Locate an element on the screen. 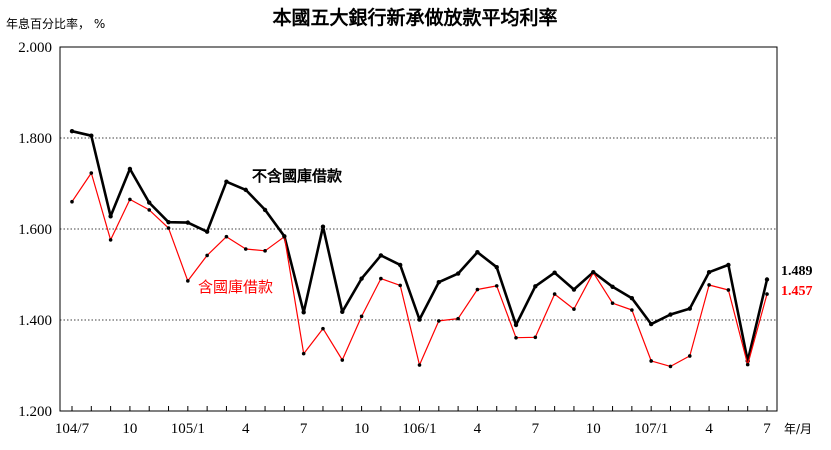  end-value-excluding-treasury: 1.489 is located at coordinates (797, 271).